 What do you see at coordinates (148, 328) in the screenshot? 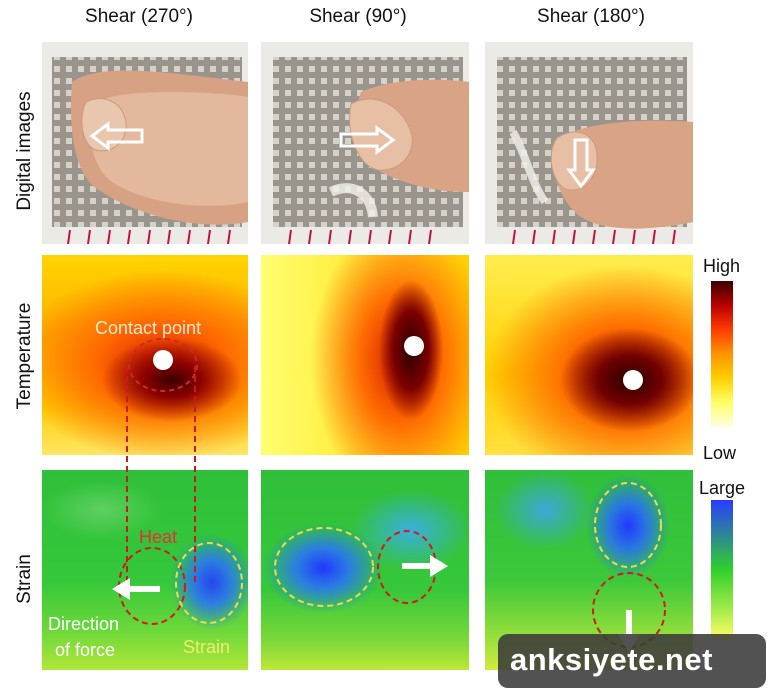
I see `contact-point-label: Contact point` at bounding box center [148, 328].